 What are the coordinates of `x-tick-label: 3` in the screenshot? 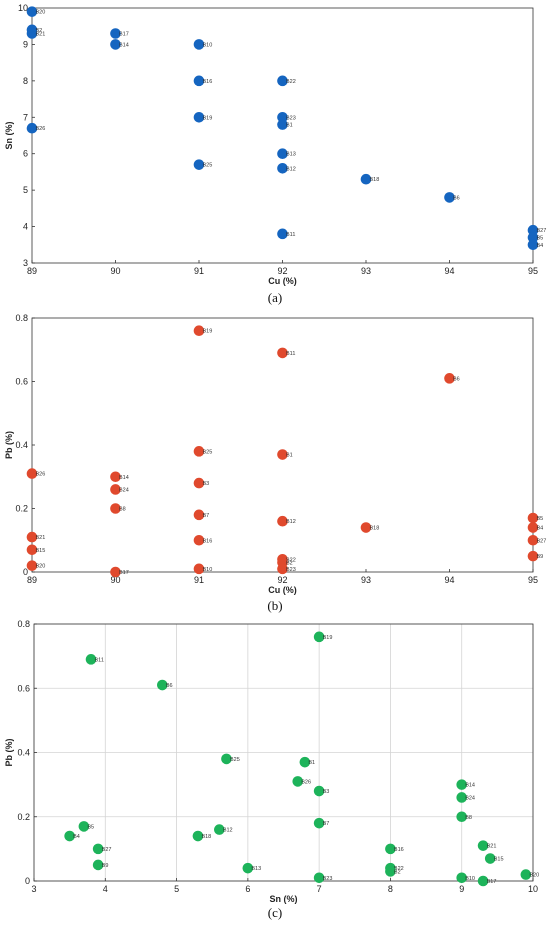 It's located at (33, 889).